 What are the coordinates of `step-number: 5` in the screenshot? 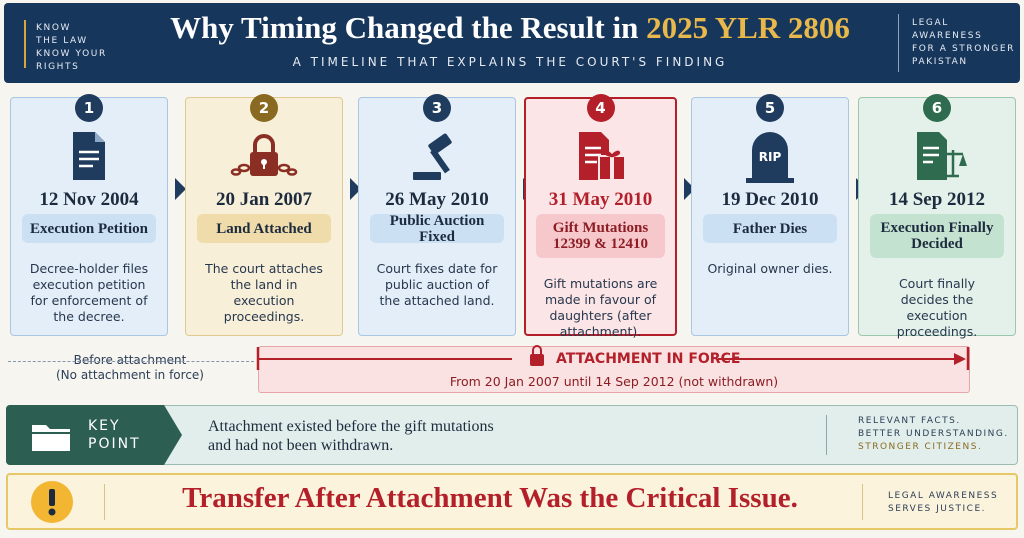 It's located at (770, 108).